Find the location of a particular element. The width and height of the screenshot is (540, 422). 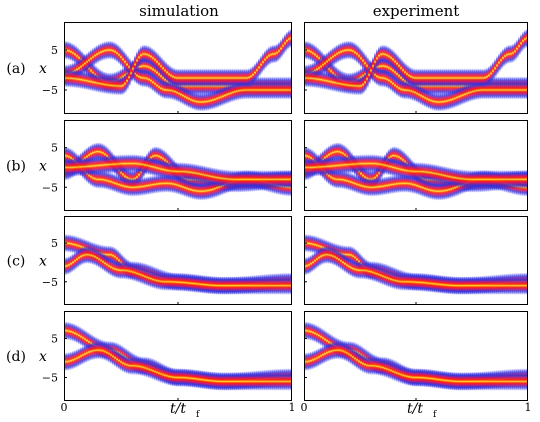

y-axis-label: x is located at coordinates (43, 69).